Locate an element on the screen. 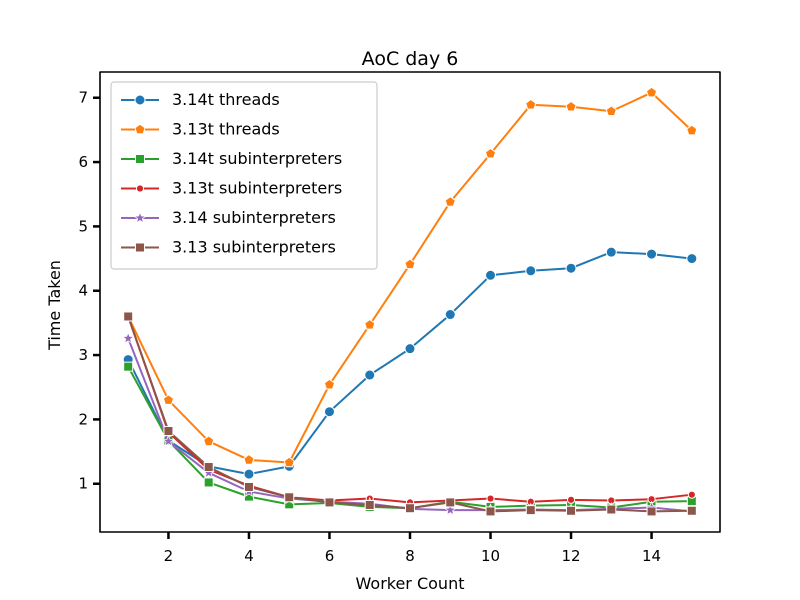  legend-label: 3.14 subinterpreters is located at coordinates (254, 217).